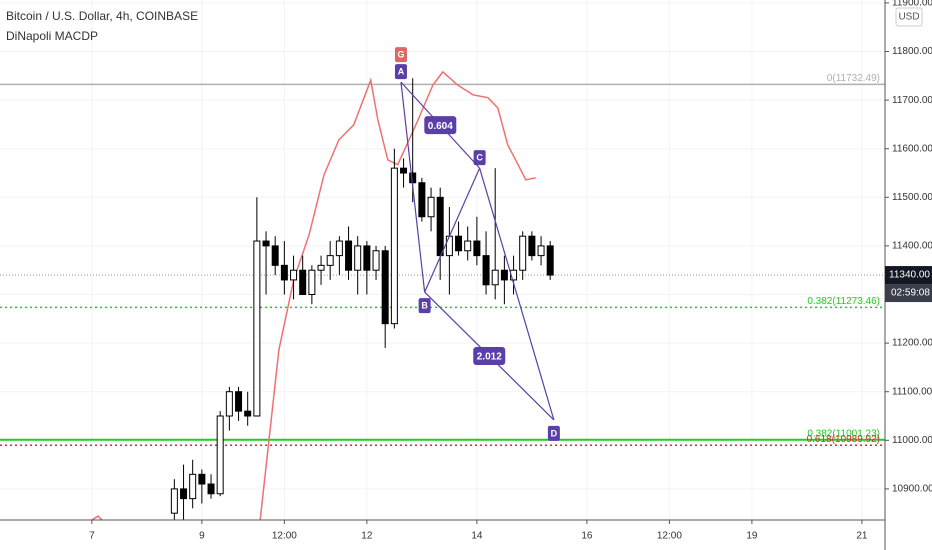  What do you see at coordinates (912, 148) in the screenshot?
I see `y-tick-label: 11600.00` at bounding box center [912, 148].